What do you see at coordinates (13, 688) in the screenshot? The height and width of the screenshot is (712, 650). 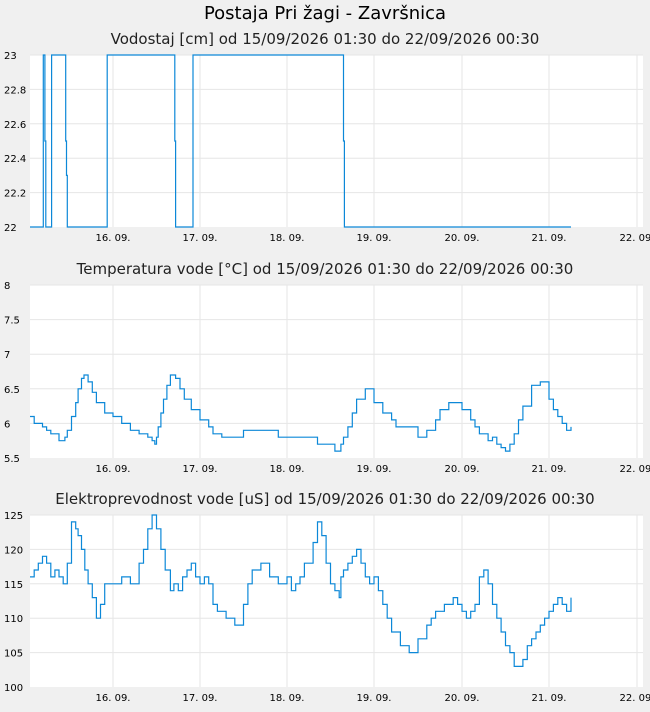 I see `y-tick-label: 100` at bounding box center [13, 688].